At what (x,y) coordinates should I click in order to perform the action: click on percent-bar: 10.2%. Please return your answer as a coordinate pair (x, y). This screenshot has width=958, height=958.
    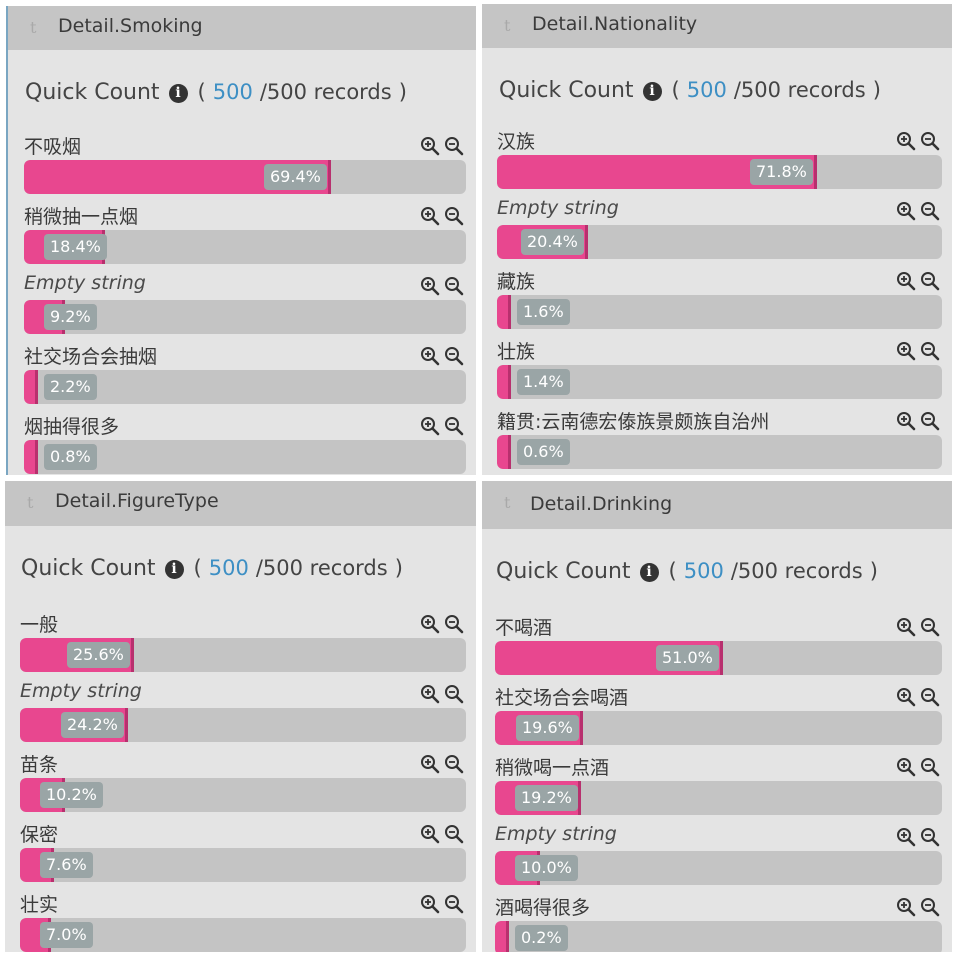
    Looking at the image, I should click on (243, 795).